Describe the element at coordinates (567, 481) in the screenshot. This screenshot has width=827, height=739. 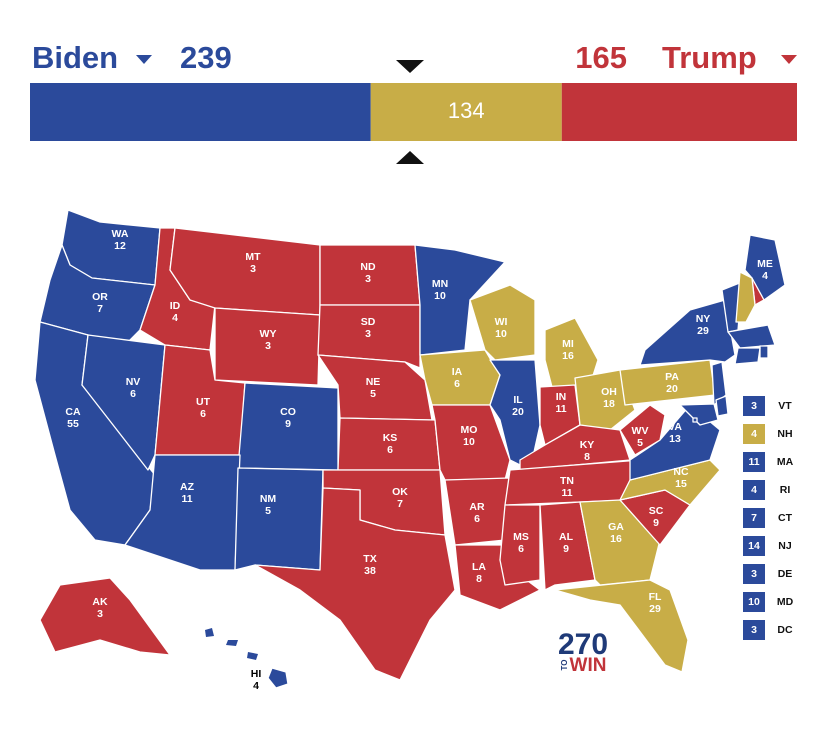
I see `state-abbr: TN` at that location.